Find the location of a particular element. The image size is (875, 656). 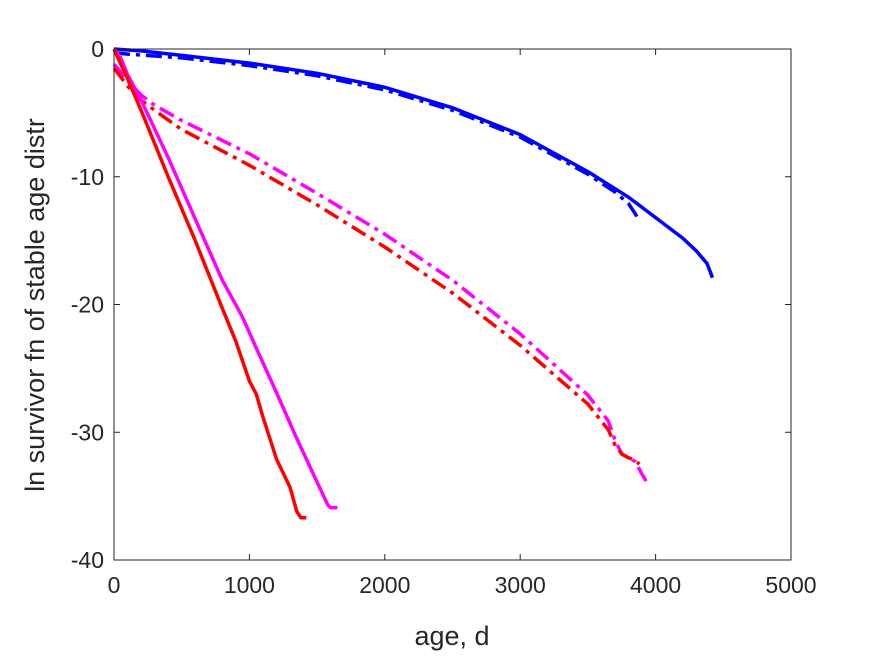

x-tick-label: 5000 is located at coordinates (790, 585).